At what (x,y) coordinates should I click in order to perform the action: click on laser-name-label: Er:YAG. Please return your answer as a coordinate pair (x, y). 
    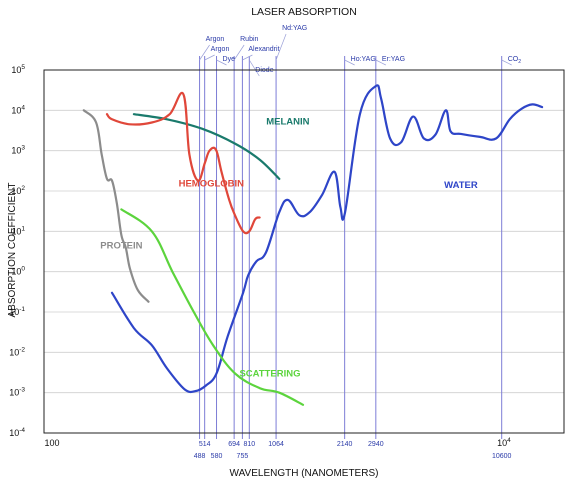
    Looking at the image, I should click on (393, 59).